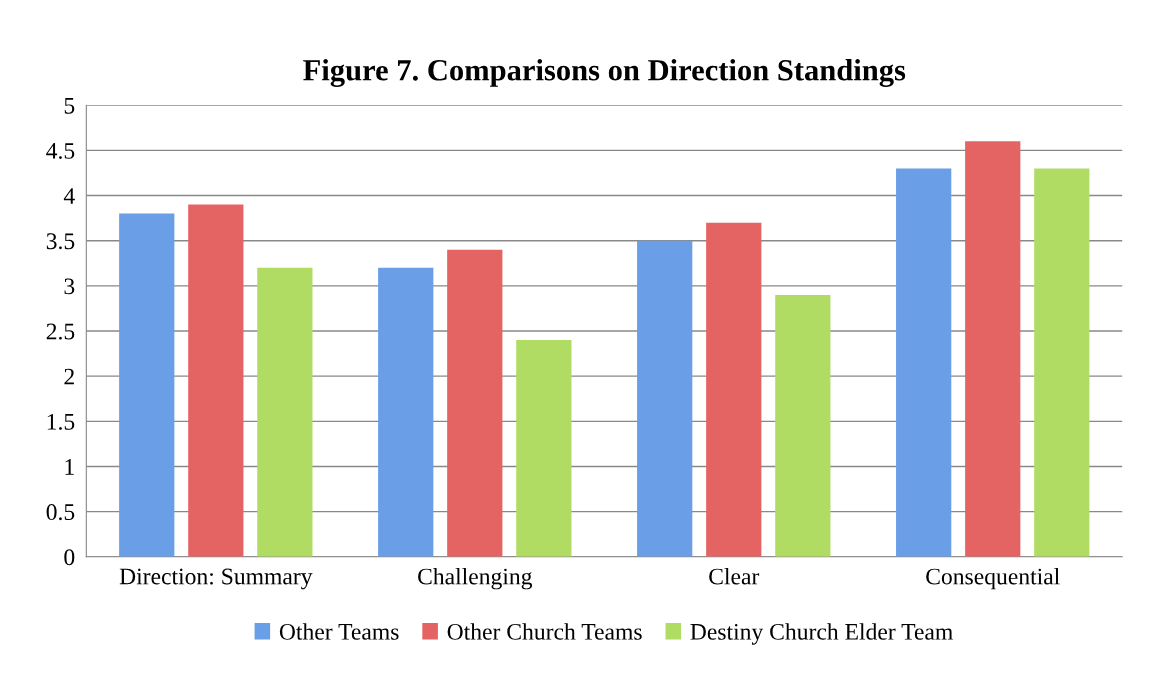 This screenshot has height=679, width=1151. What do you see at coordinates (339, 631) in the screenshot?
I see `legend-label: Other Teams` at bounding box center [339, 631].